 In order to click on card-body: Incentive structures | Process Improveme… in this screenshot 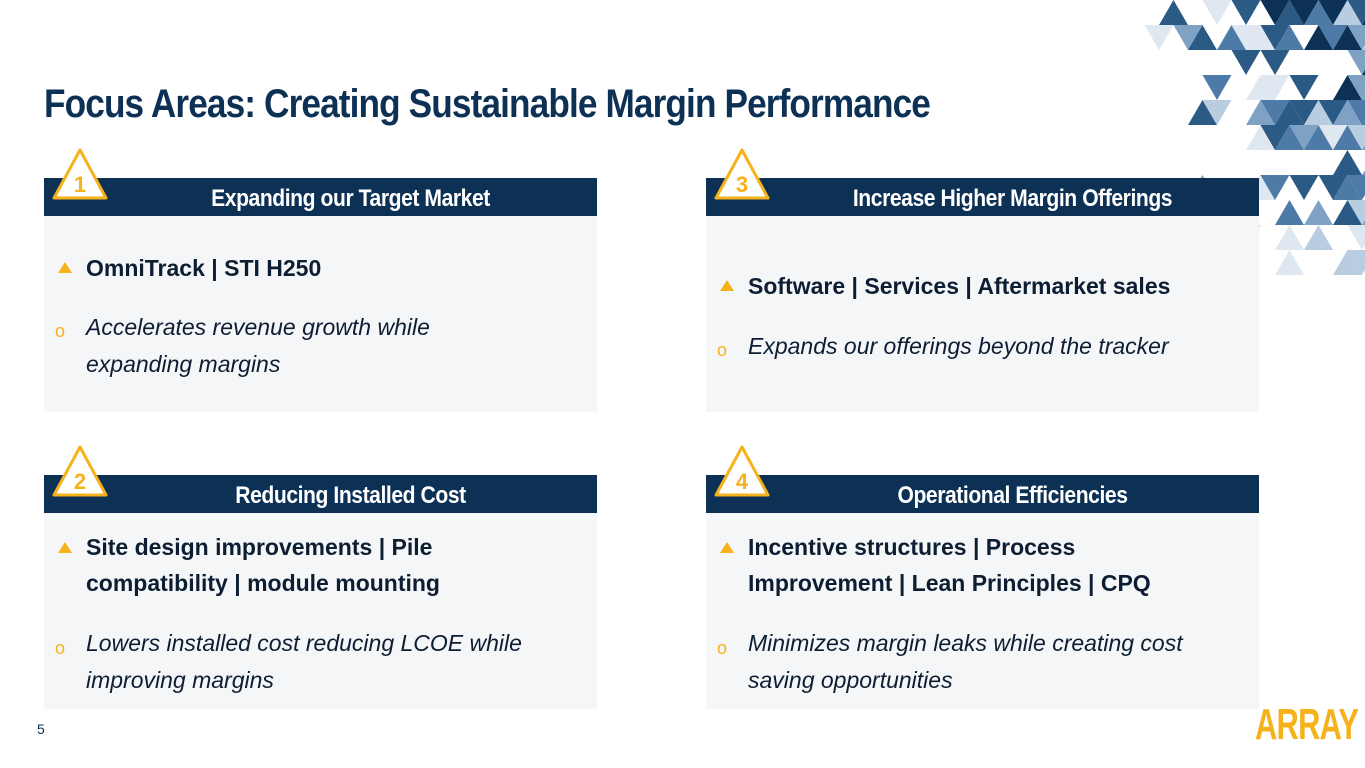, I will do `click(982, 611)`.